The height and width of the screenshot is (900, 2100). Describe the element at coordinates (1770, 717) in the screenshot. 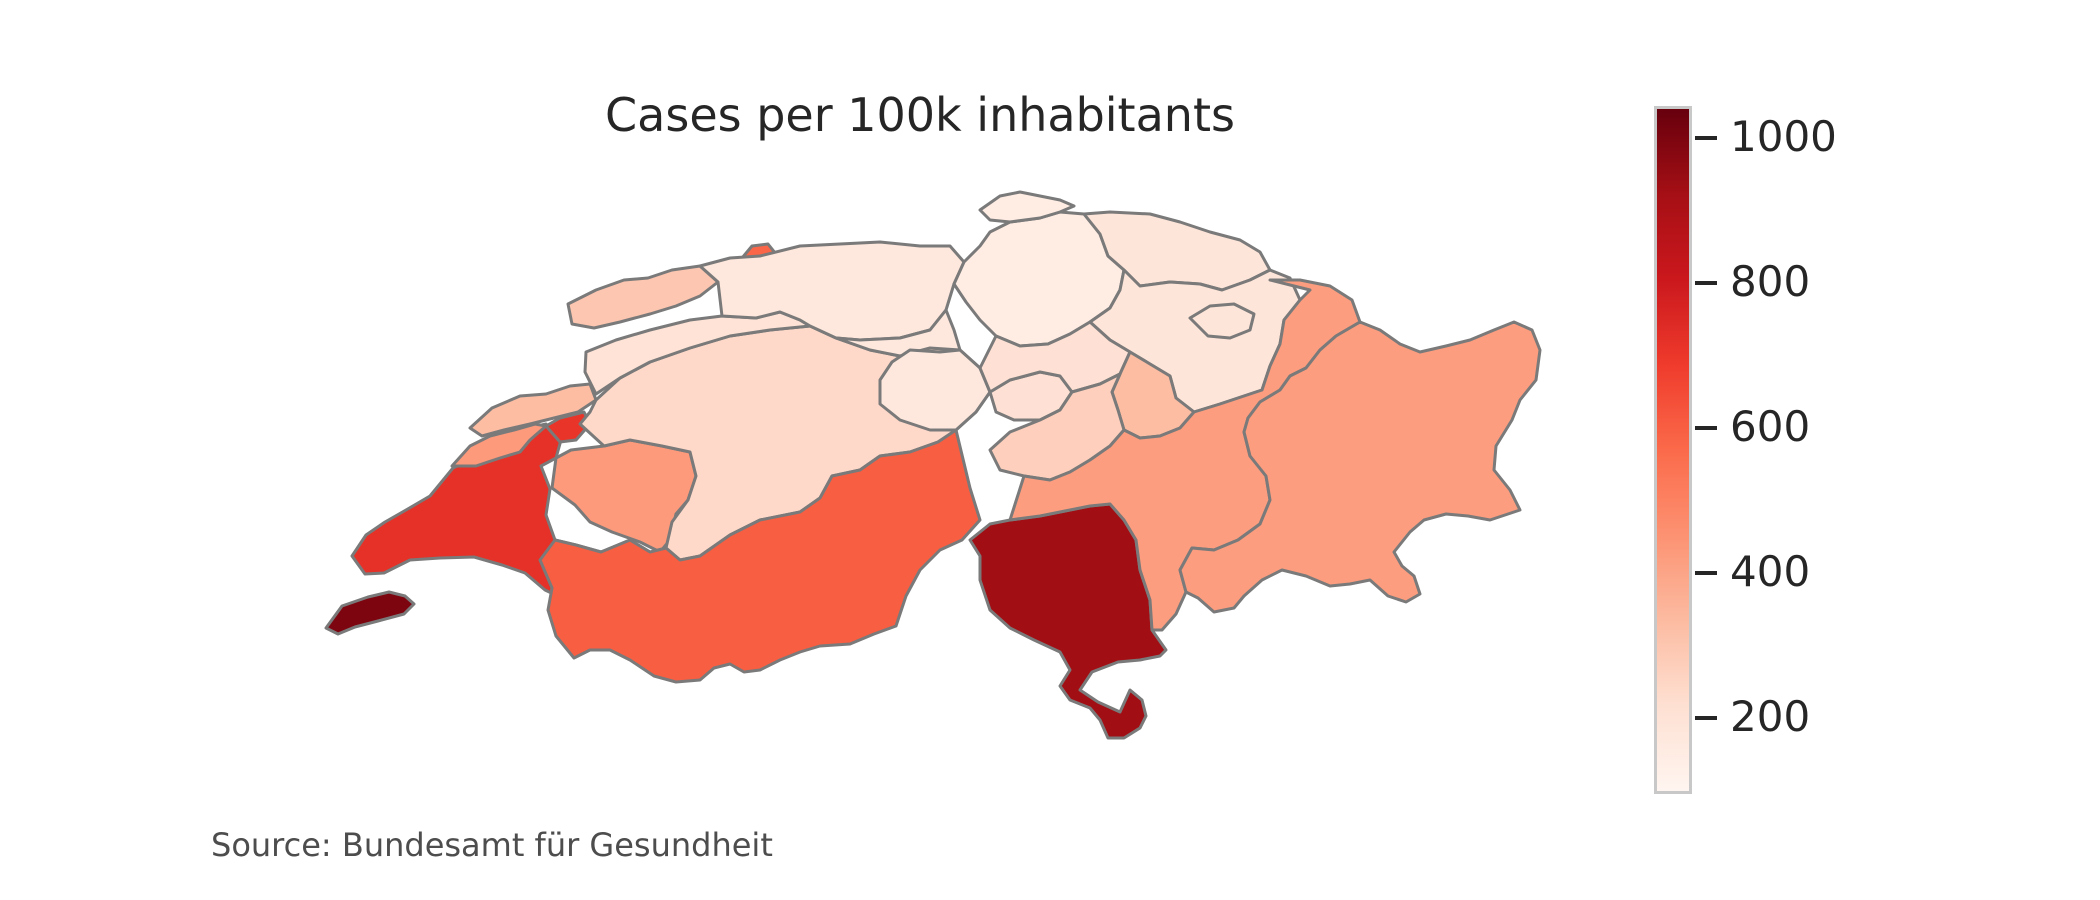

I see `colorbar-tick-label: 200` at that location.